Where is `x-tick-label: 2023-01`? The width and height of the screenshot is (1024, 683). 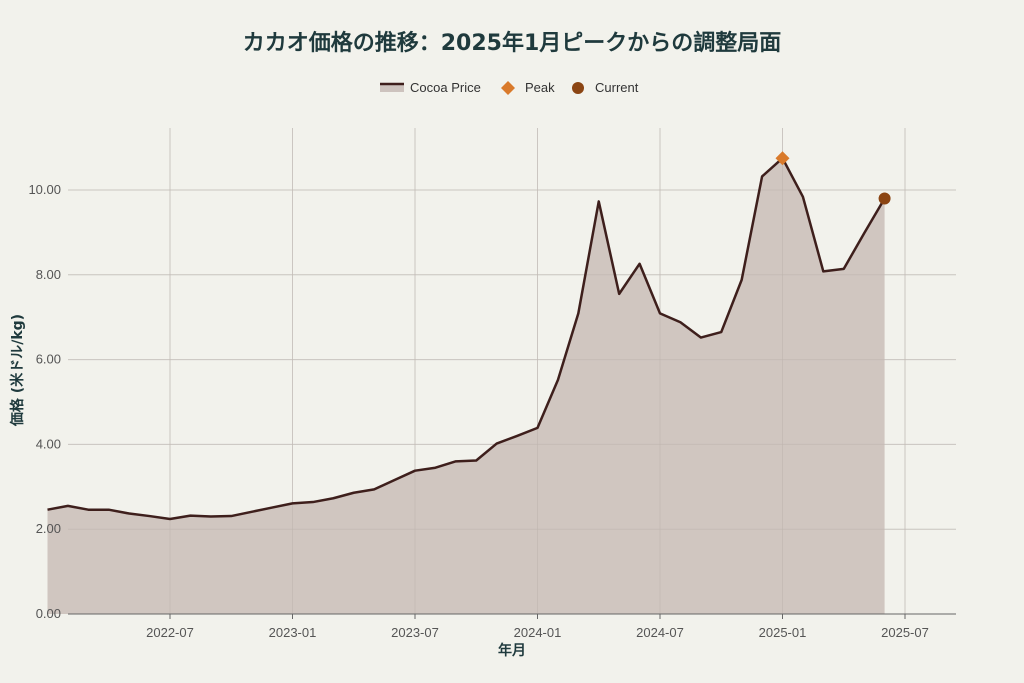
x-tick-label: 2023-01 is located at coordinates (293, 632).